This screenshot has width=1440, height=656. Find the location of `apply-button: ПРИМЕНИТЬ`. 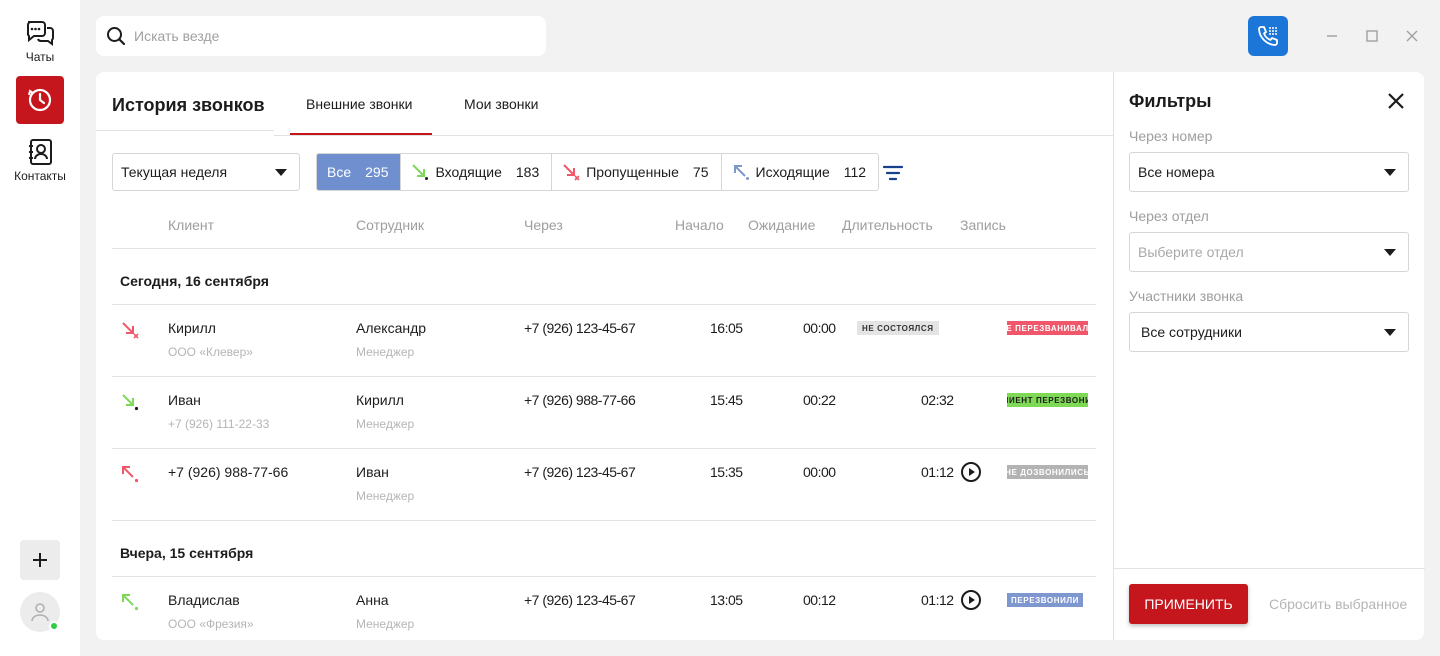

apply-button: ПРИМЕНИТЬ is located at coordinates (1188, 604).